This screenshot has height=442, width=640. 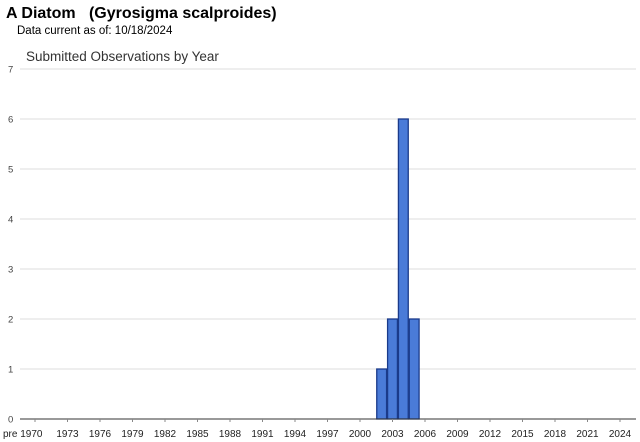 What do you see at coordinates (10, 70) in the screenshot?
I see `y-tick-label: 7` at bounding box center [10, 70].